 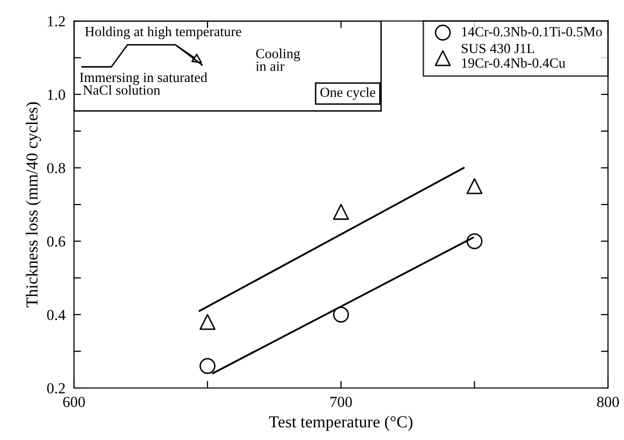 What do you see at coordinates (74, 402) in the screenshot?
I see `x-tick-label: 600` at bounding box center [74, 402].